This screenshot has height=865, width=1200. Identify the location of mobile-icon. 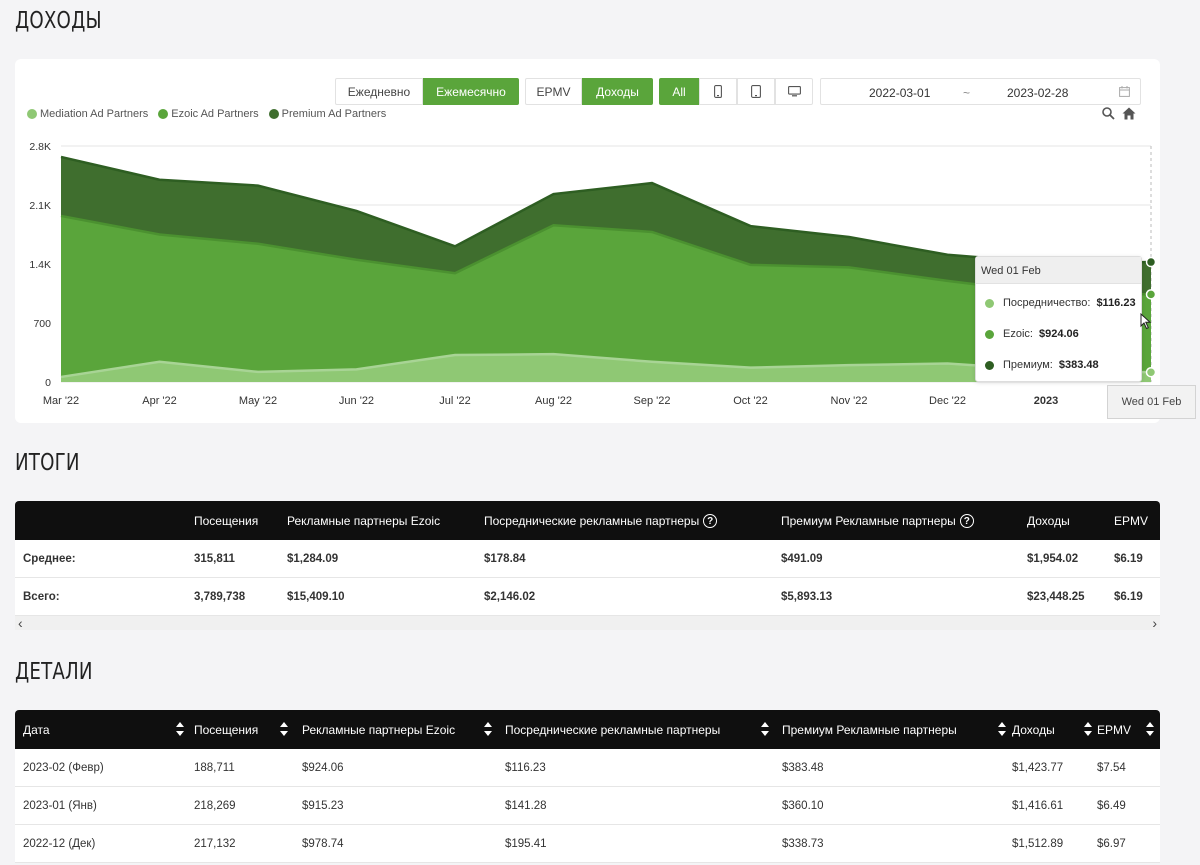
(718, 91).